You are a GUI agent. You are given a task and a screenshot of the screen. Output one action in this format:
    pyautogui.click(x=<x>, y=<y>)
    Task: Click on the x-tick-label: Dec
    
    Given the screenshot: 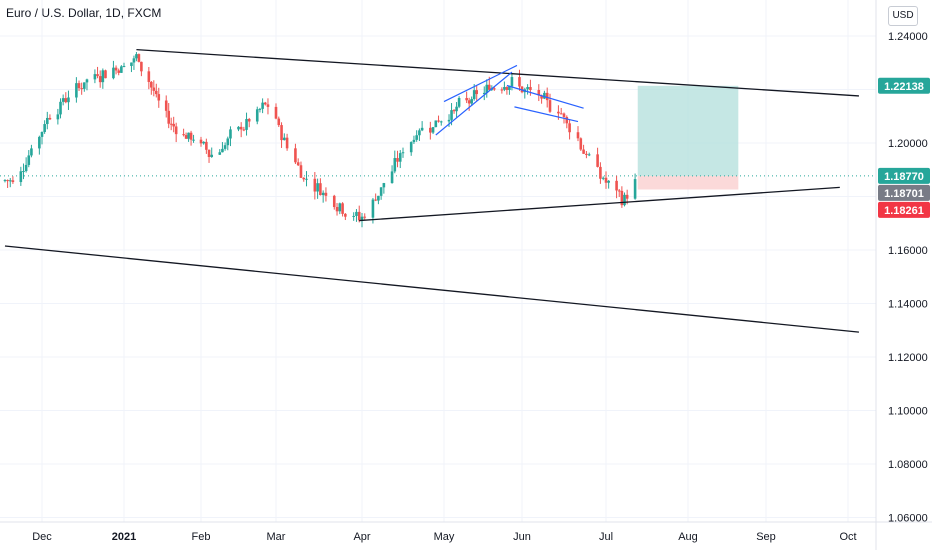 What is the action you would take?
    pyautogui.click(x=42, y=537)
    